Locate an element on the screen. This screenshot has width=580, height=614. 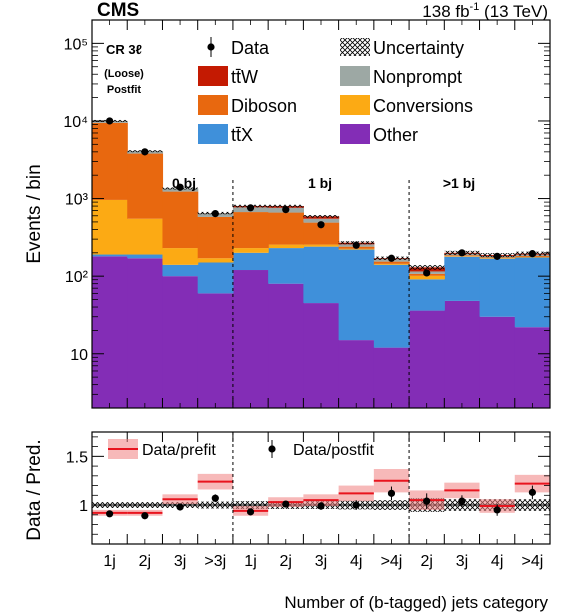
legend-data-marker is located at coordinates (211, 47).